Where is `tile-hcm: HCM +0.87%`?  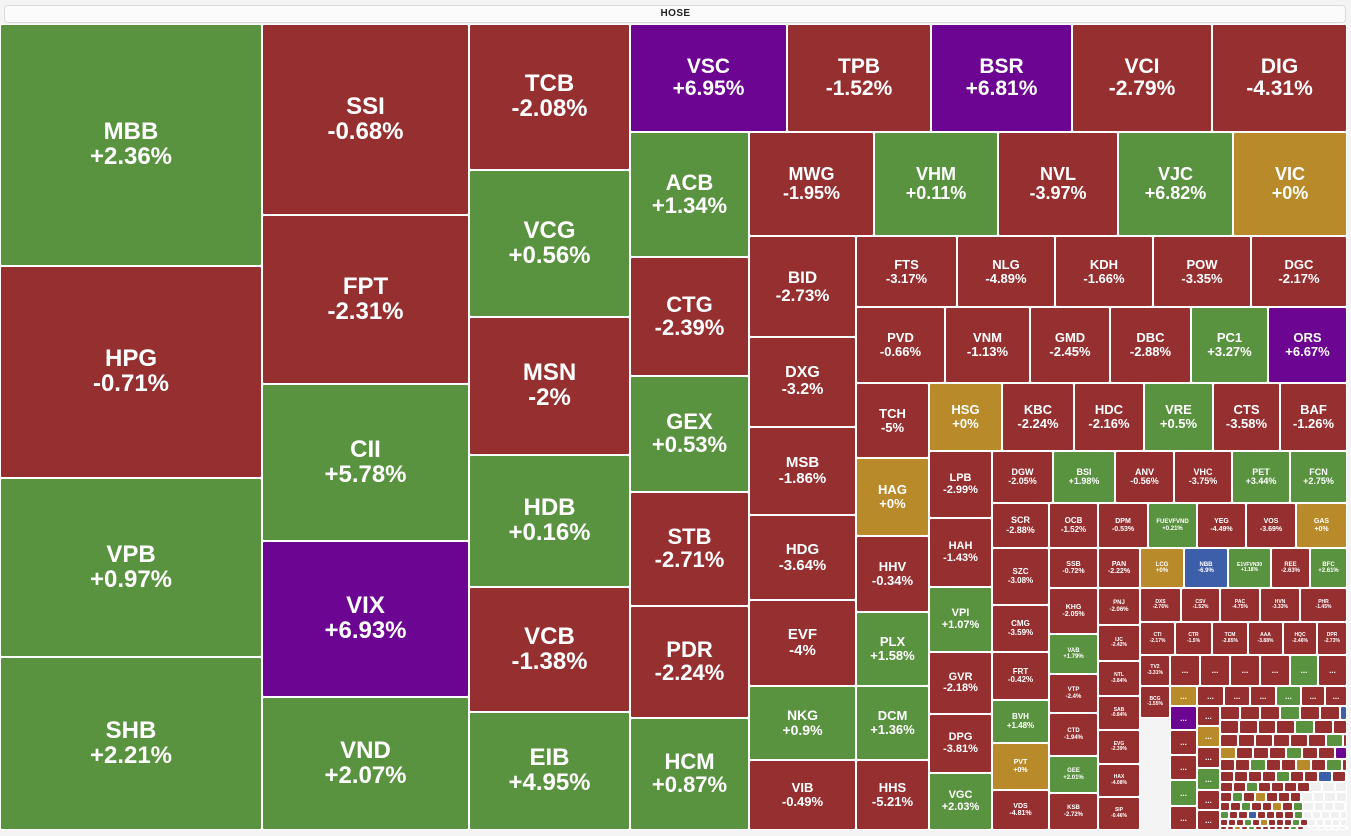 tile-hcm: HCM +0.87% is located at coordinates (689, 774).